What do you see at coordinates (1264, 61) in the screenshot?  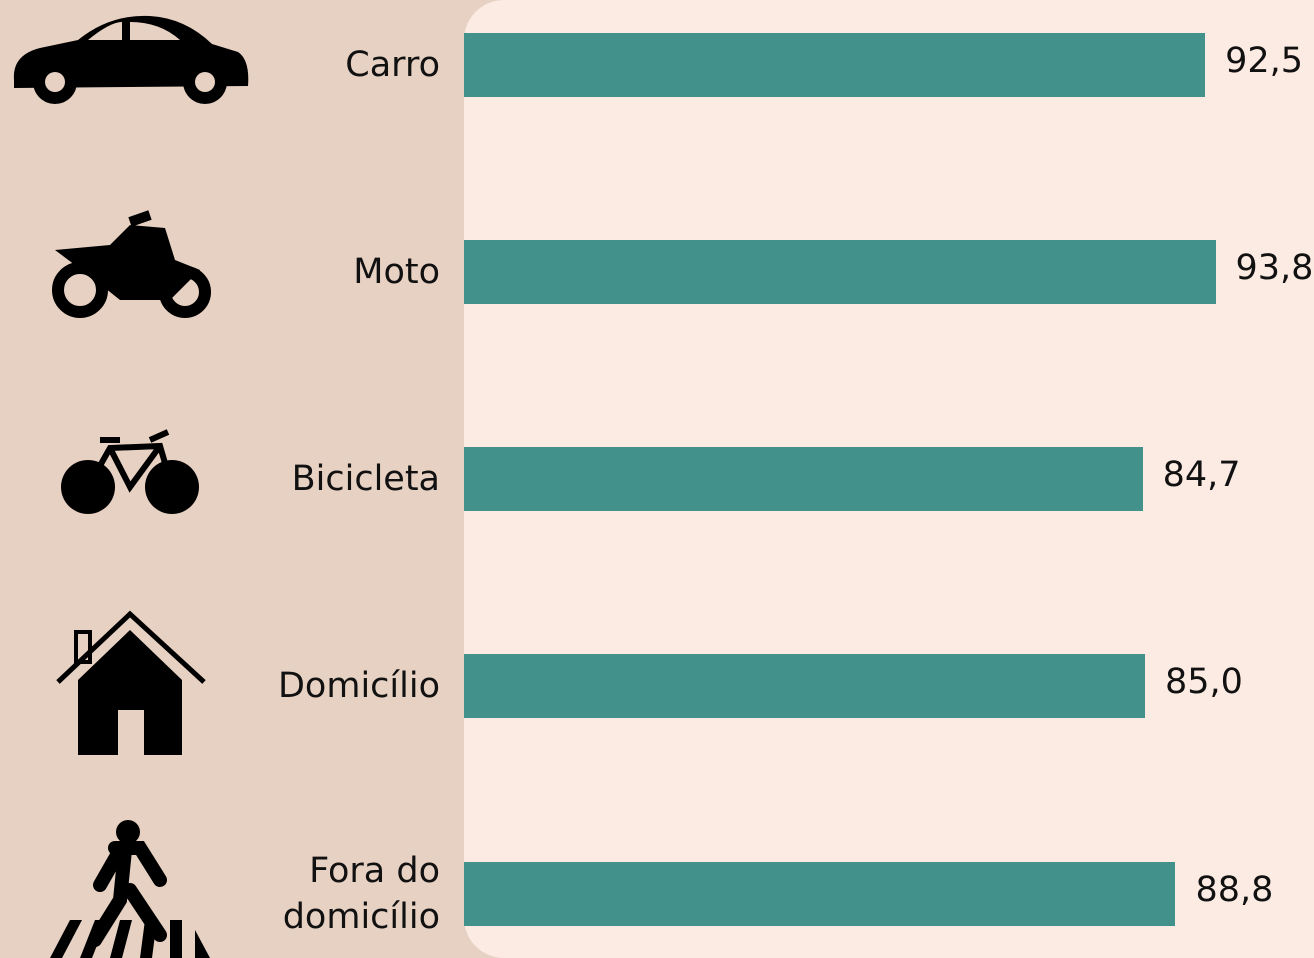 I see `value-label: 92,5` at bounding box center [1264, 61].